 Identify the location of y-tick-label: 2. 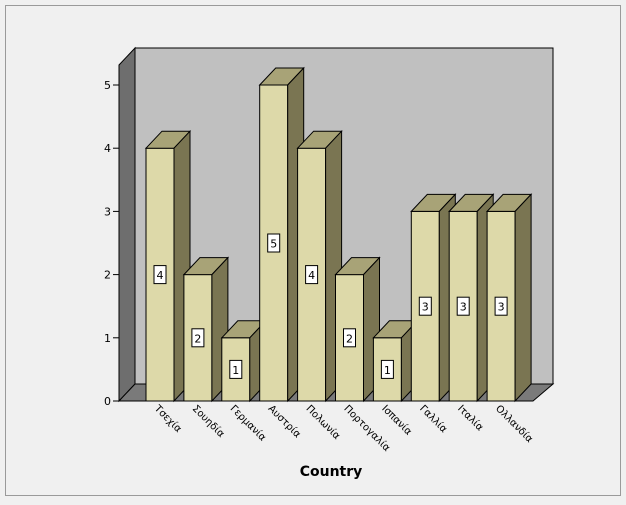
(107, 275).